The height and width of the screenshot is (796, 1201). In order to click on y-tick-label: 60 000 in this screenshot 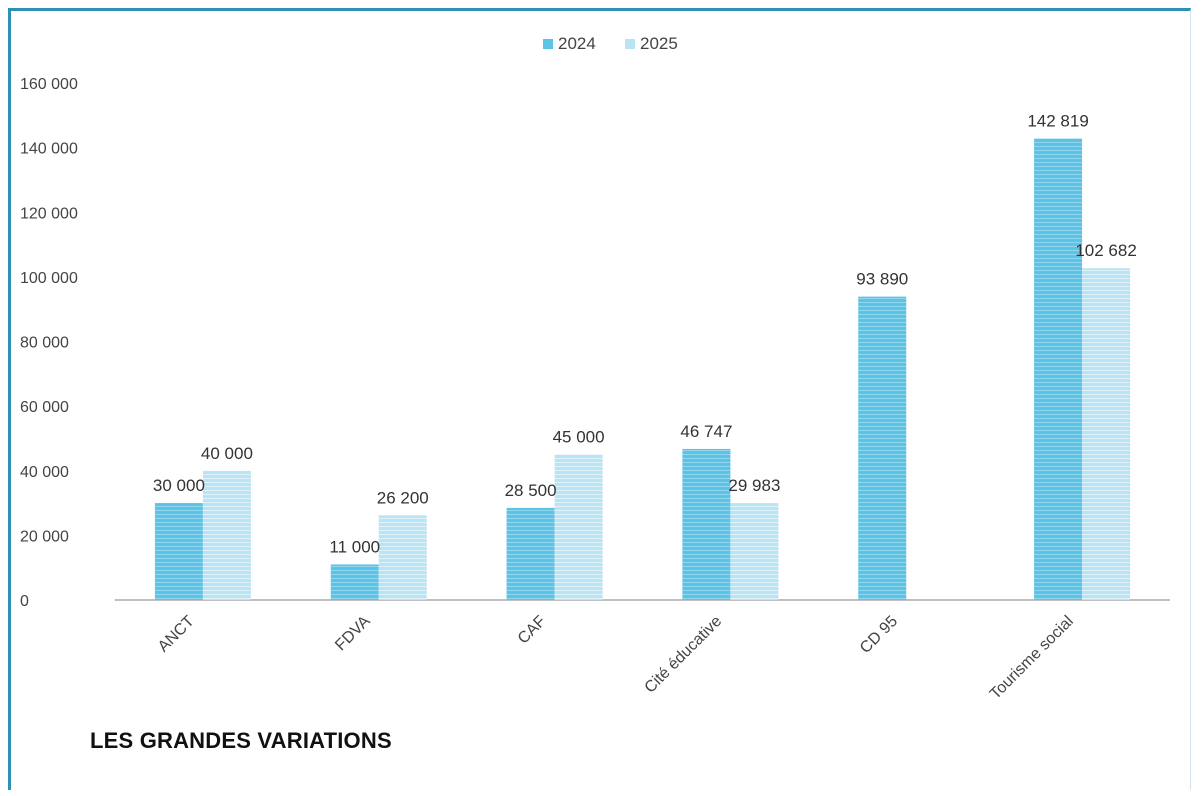, I will do `click(44, 407)`.